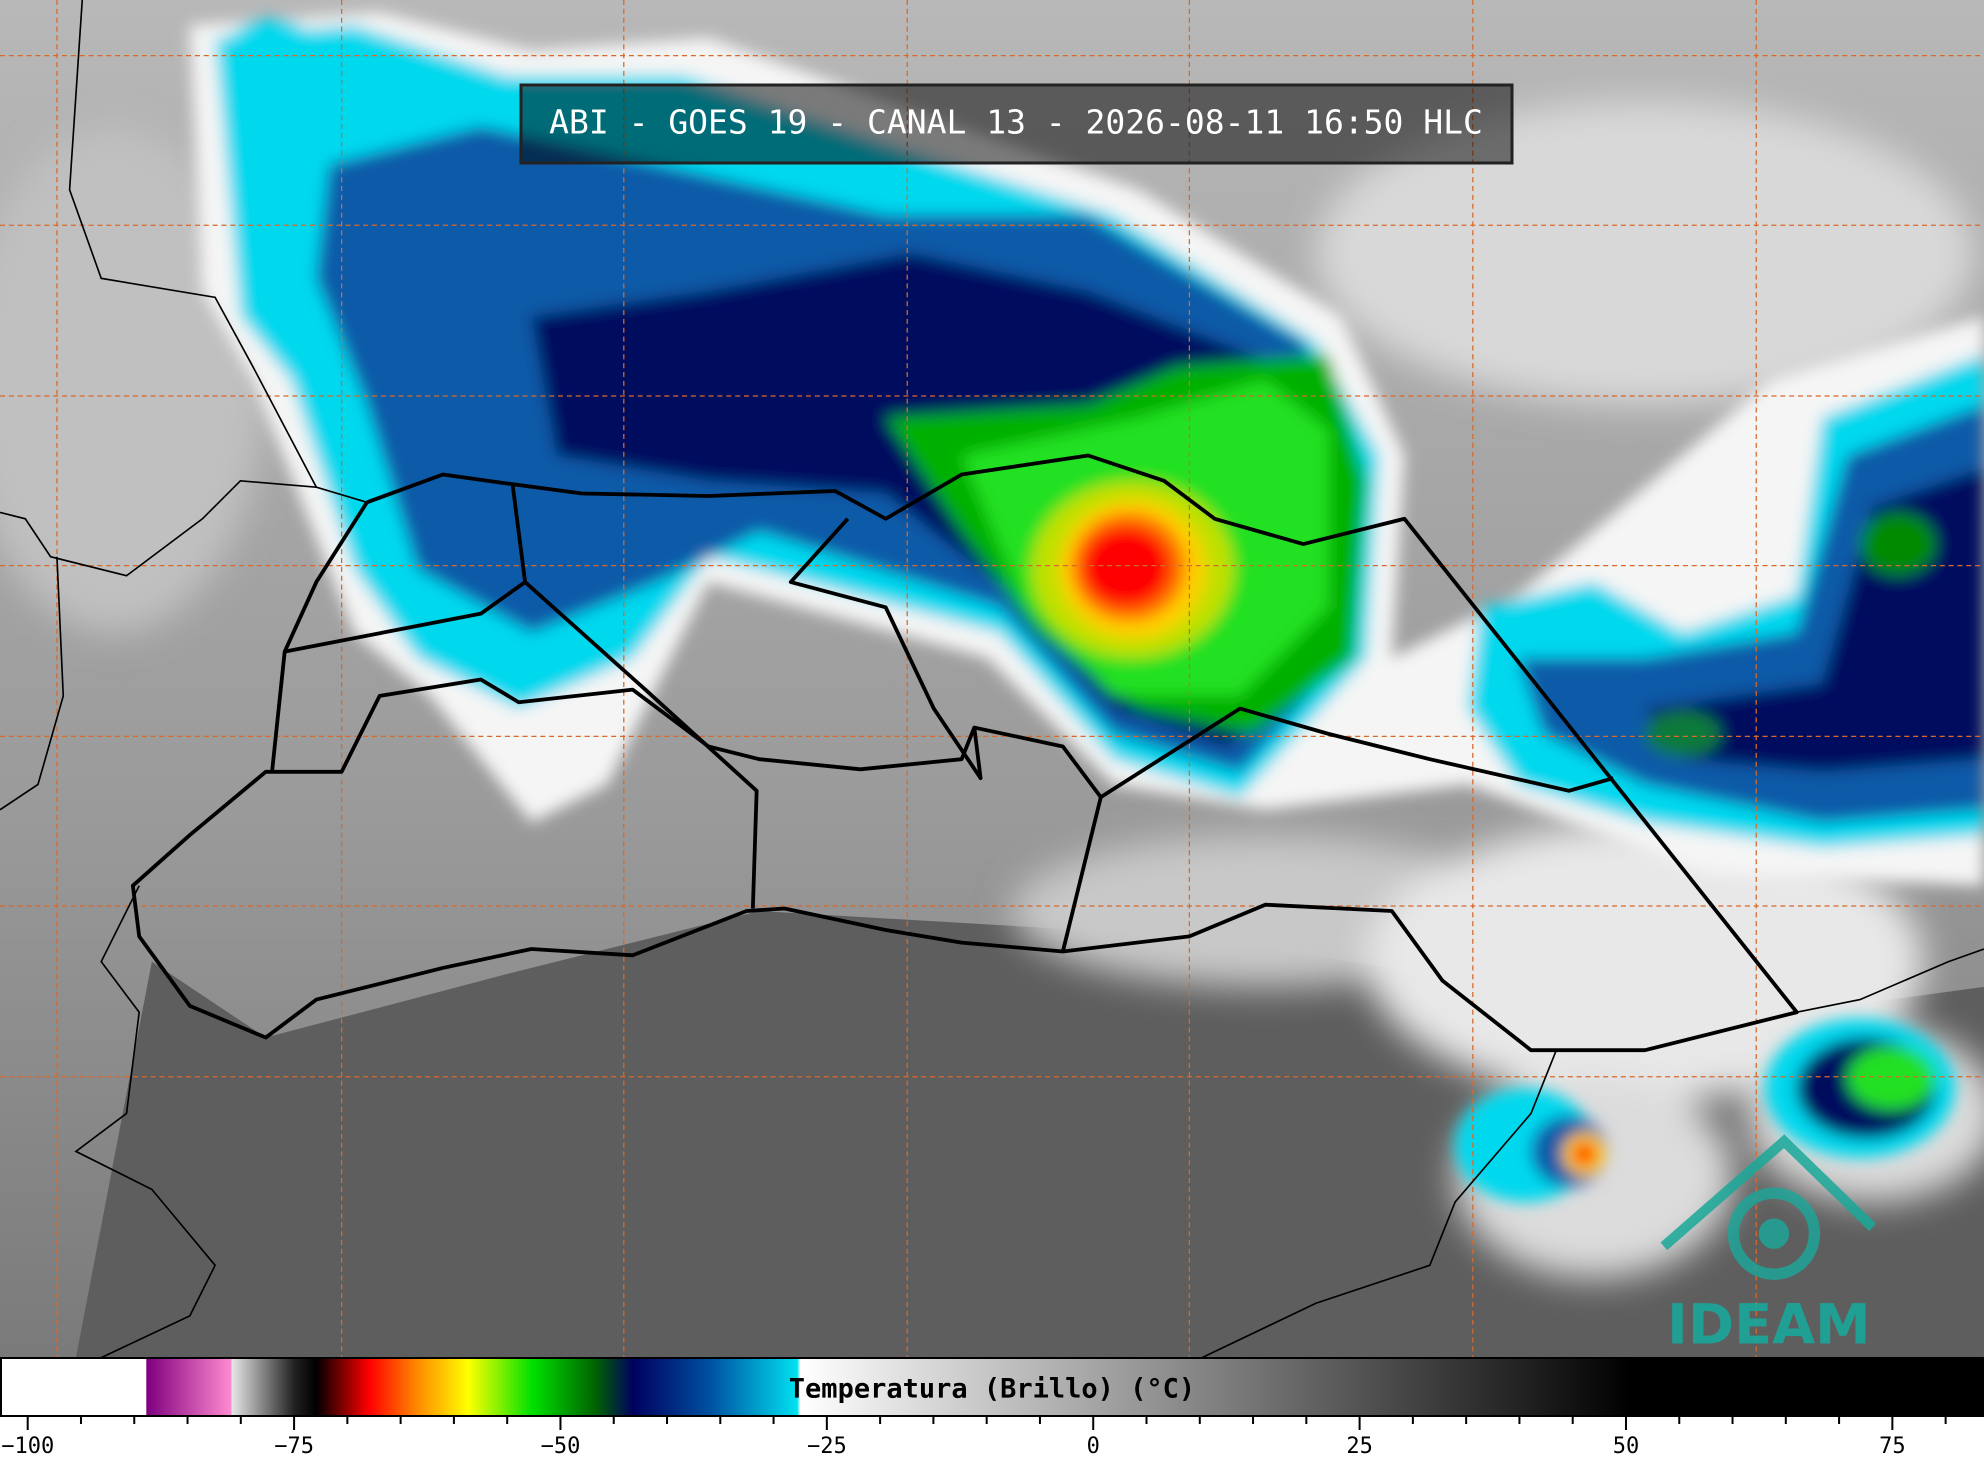 The width and height of the screenshot is (1984, 1463). I want to click on title-box, so click(1016, 124).